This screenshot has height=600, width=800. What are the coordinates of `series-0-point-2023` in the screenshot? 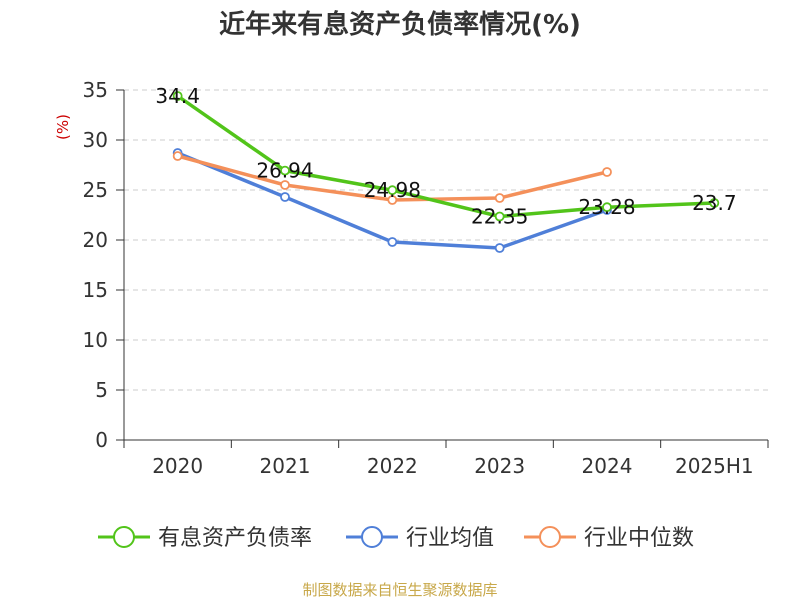 It's located at (499, 216).